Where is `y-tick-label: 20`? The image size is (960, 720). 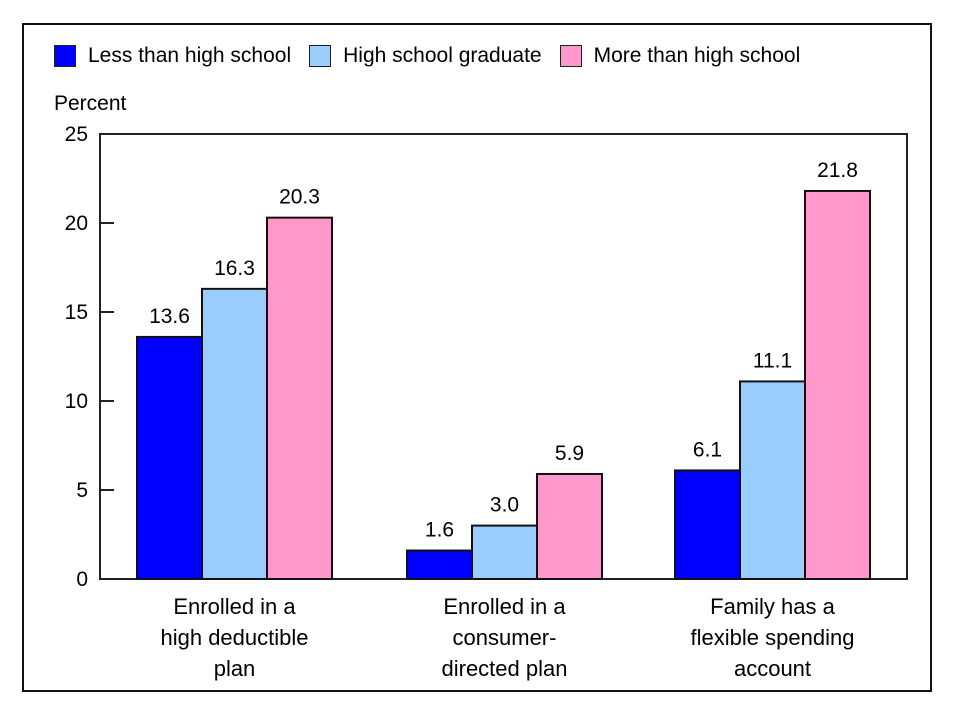
y-tick-label: 20 is located at coordinates (76, 223).